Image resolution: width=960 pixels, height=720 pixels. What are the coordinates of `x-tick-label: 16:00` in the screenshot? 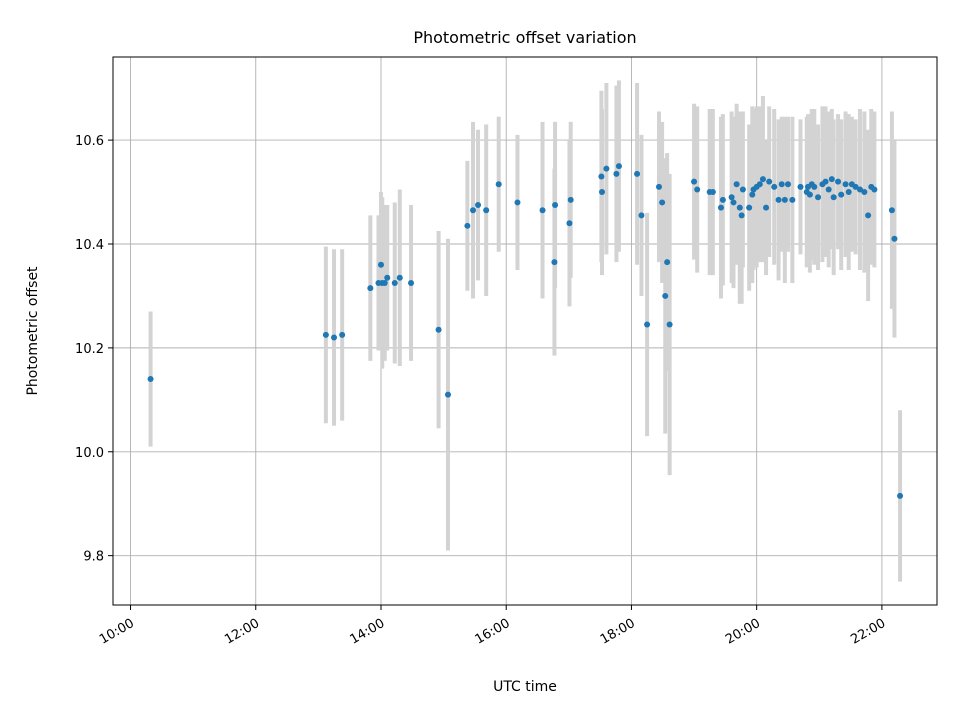 It's located at (493, 632).